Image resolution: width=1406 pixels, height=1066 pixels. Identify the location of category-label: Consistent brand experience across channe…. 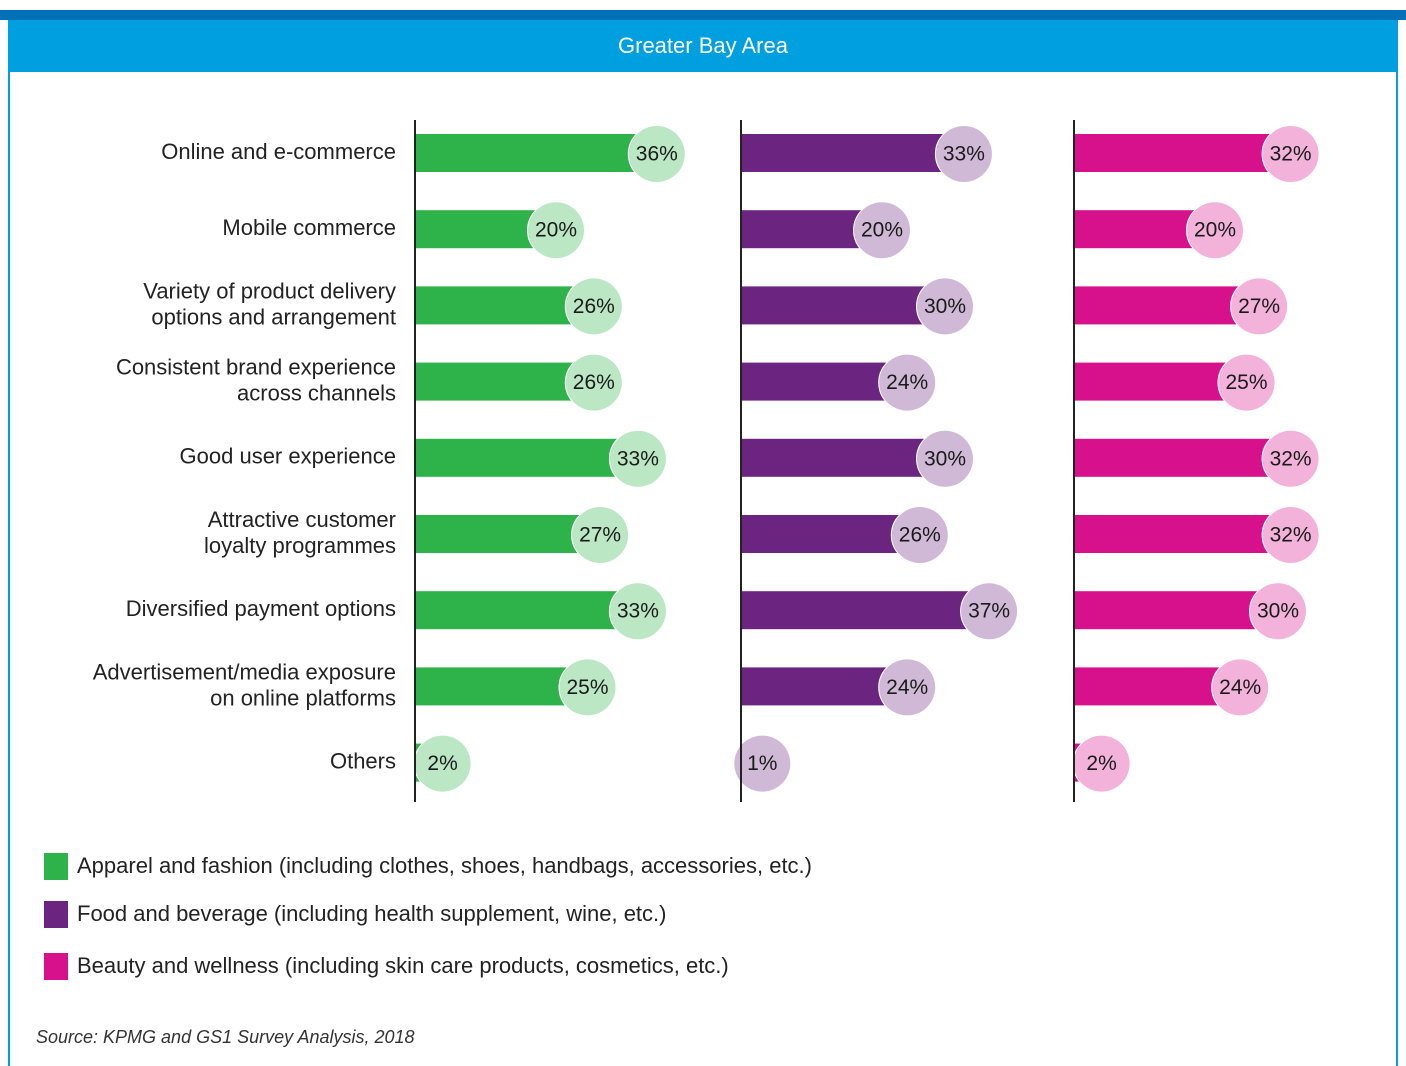
(256, 379).